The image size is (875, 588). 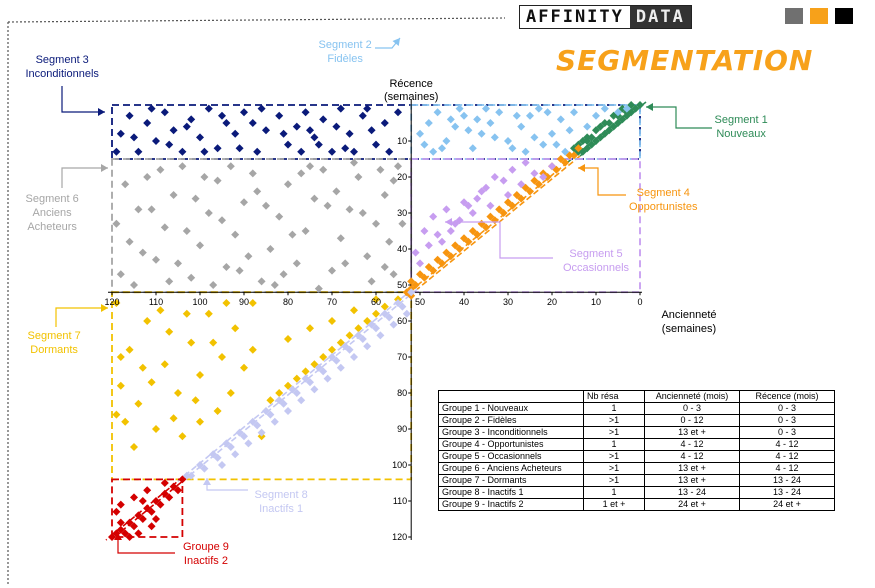 I want to click on segment3-label-line: Inconditionnels, so click(x=62, y=74).